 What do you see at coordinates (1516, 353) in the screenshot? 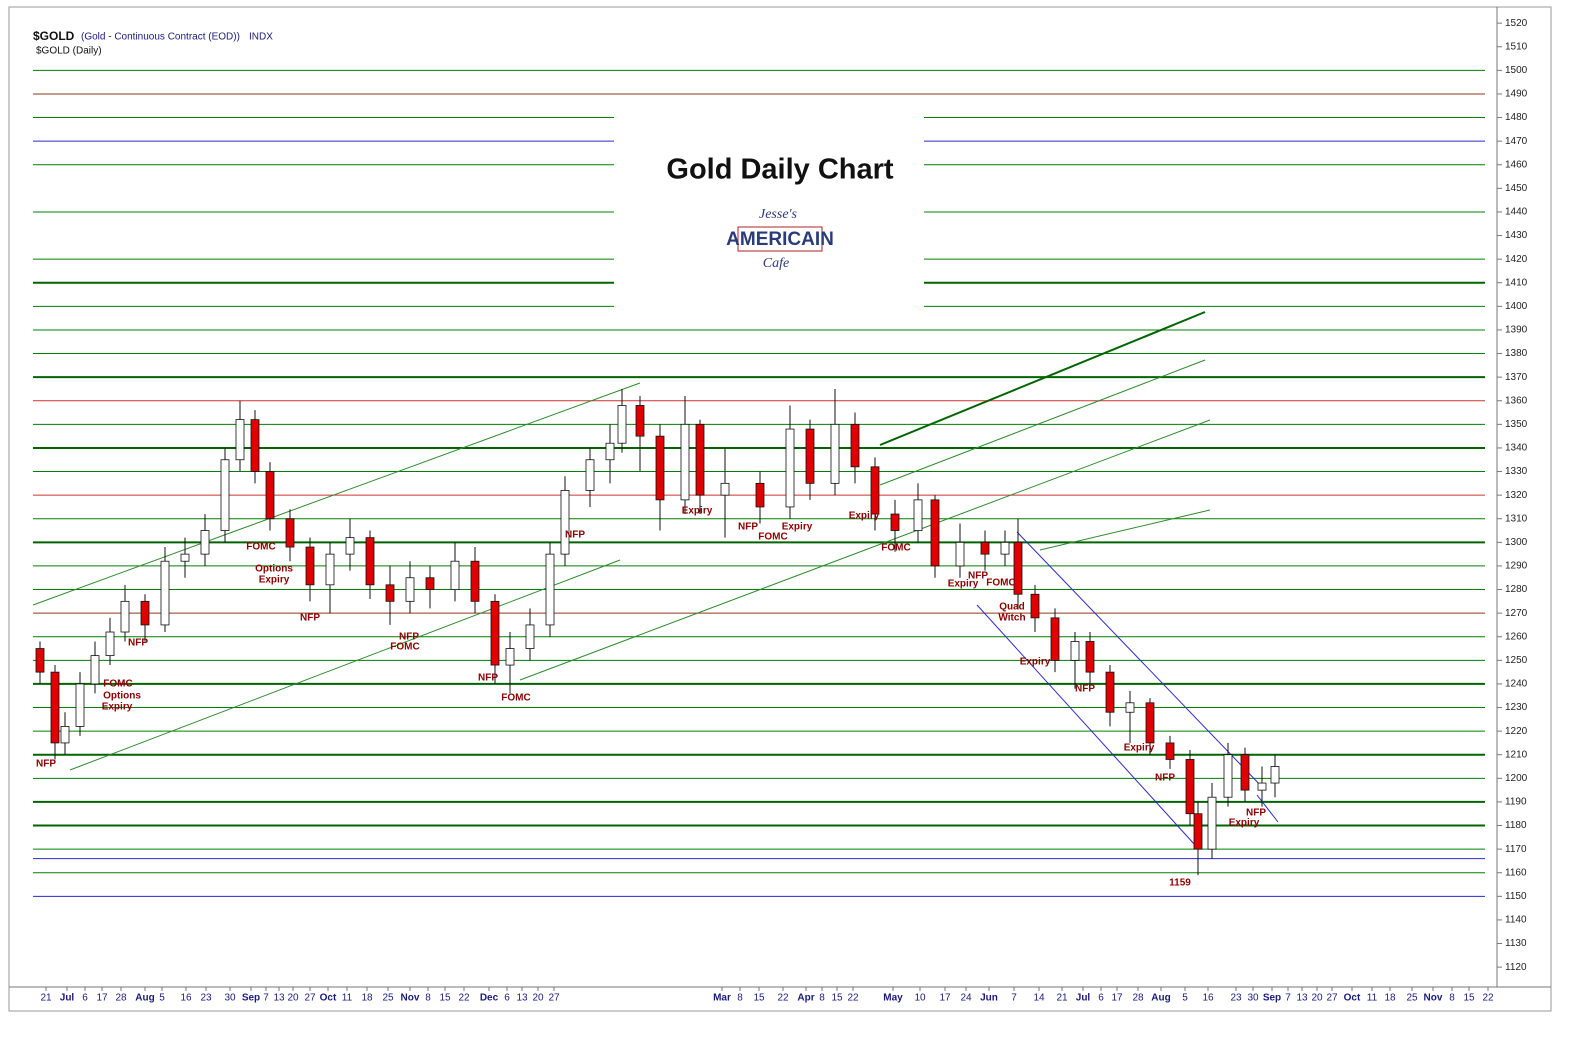
I see `y-tick-label: 1380` at bounding box center [1516, 353].